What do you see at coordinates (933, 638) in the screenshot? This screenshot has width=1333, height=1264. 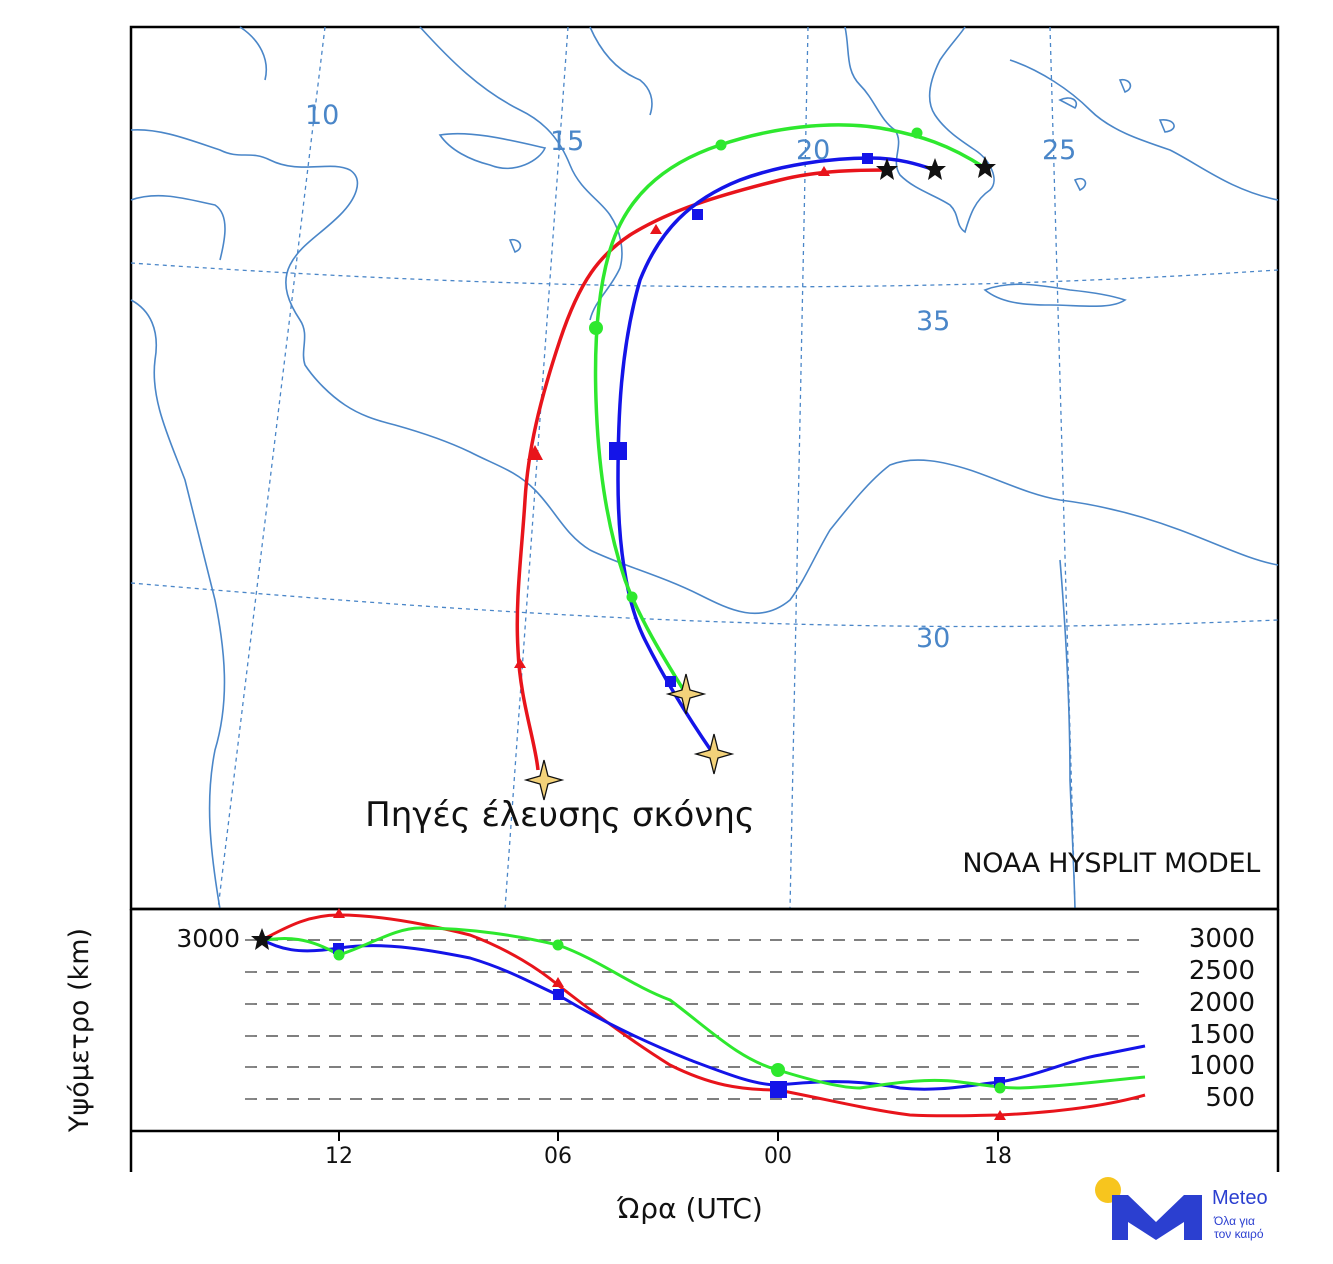 I see `lat-label-30: 30` at bounding box center [933, 638].